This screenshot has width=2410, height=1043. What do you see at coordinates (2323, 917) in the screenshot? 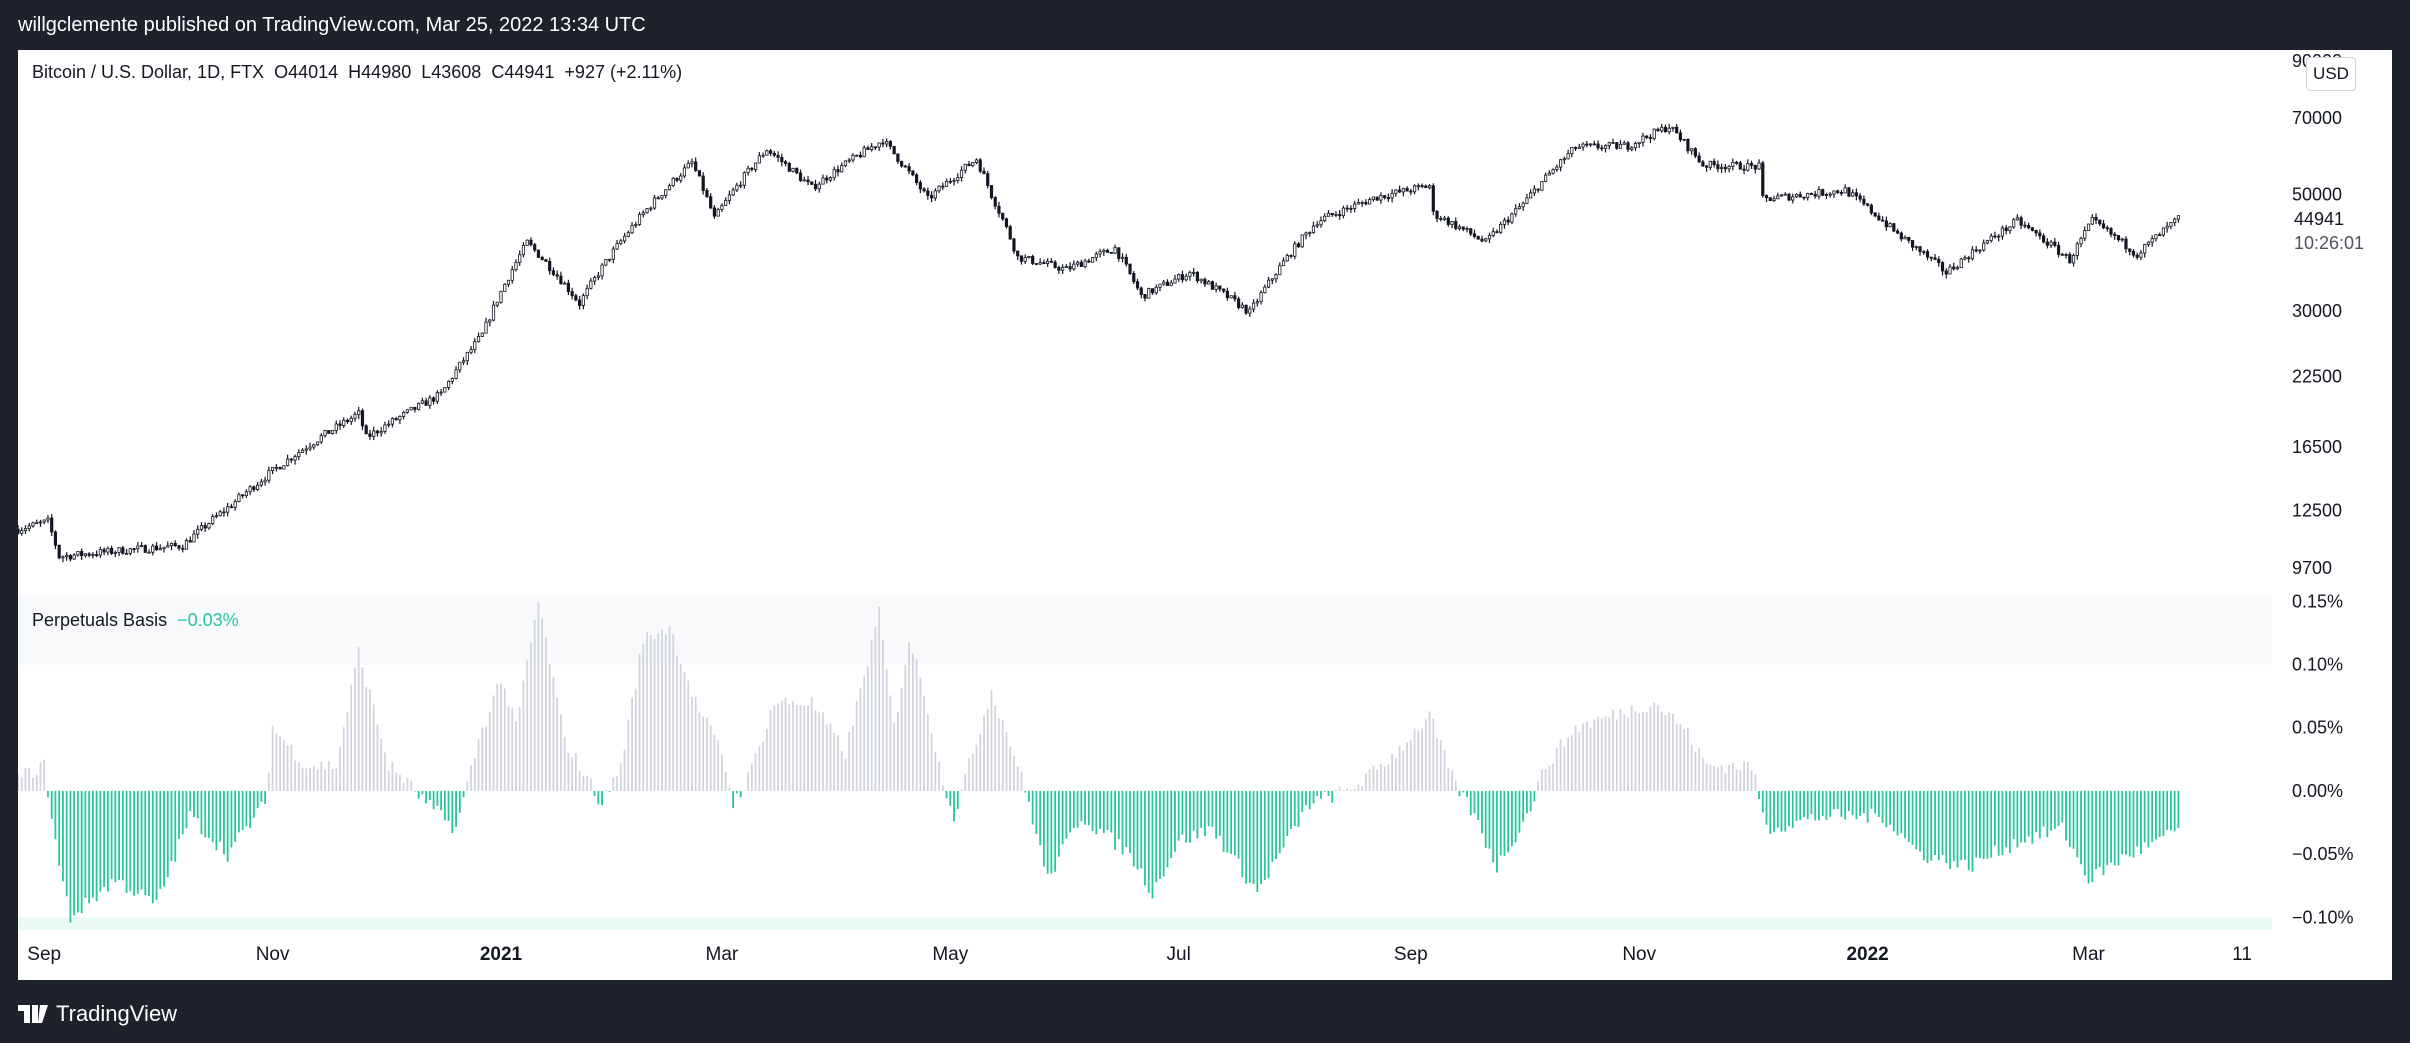
I see `basis-tick-label: −0.10%` at bounding box center [2323, 917].